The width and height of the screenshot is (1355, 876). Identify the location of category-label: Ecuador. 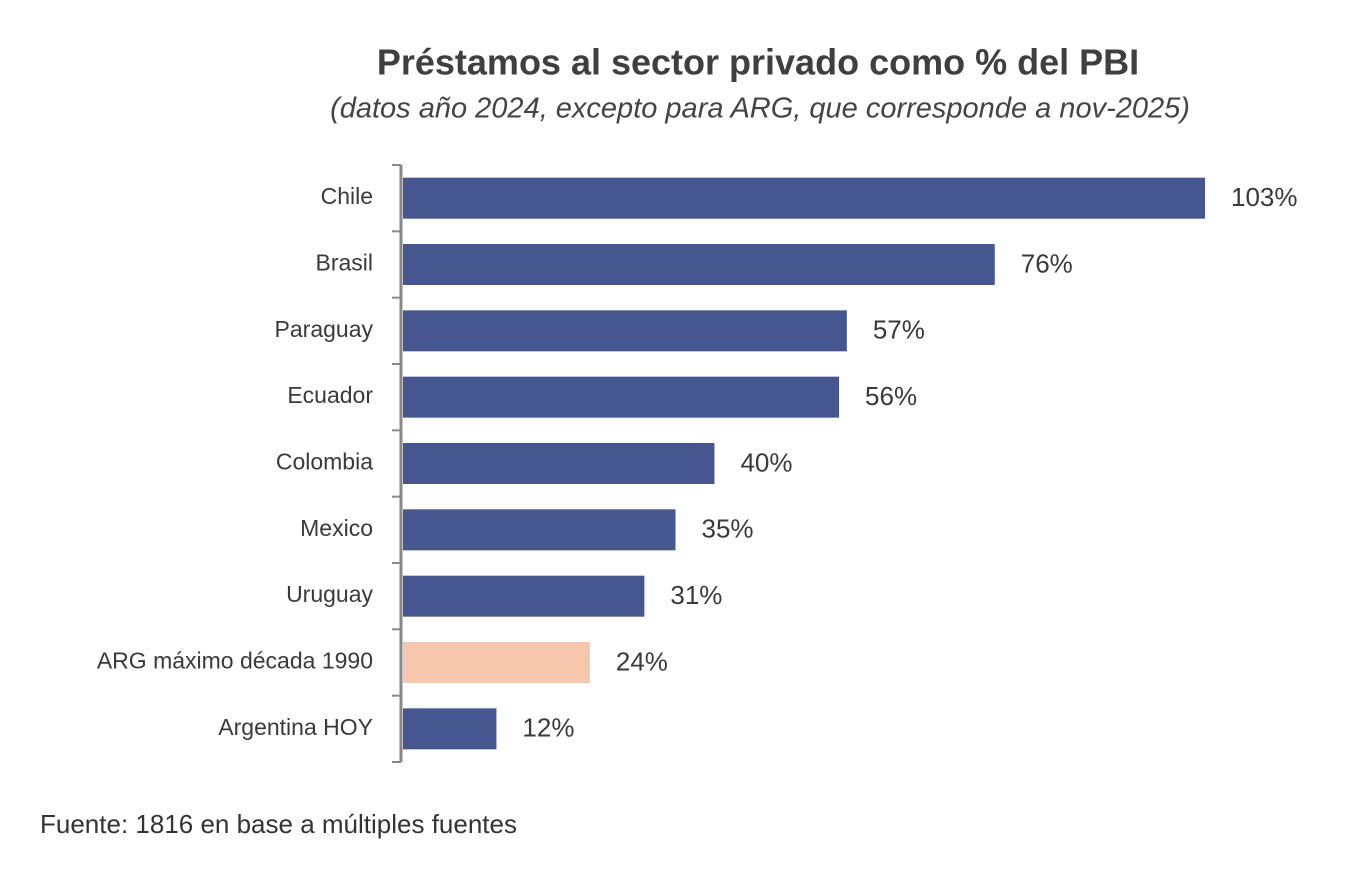
(330, 395).